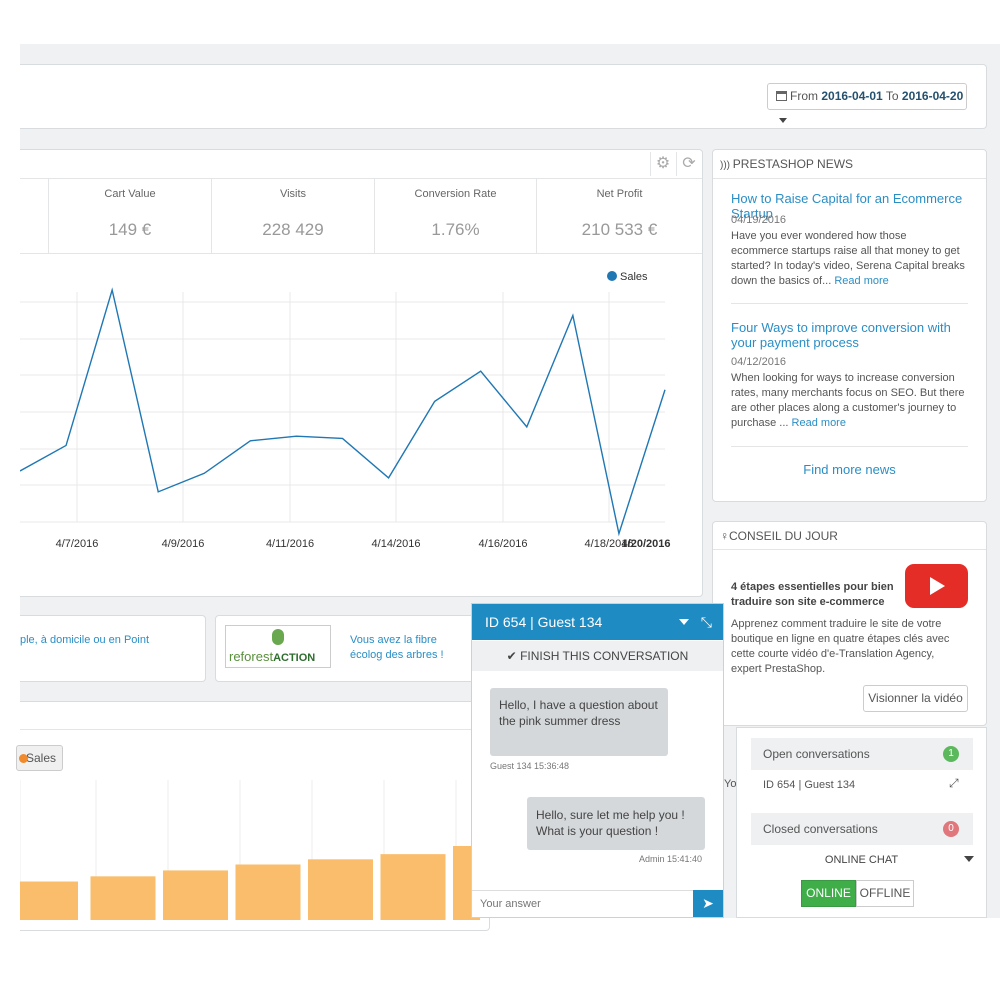 This screenshot has height=1000, width=1000. I want to click on date-range-button: From 2016-04-01 To 2016-04-20, so click(867, 103).